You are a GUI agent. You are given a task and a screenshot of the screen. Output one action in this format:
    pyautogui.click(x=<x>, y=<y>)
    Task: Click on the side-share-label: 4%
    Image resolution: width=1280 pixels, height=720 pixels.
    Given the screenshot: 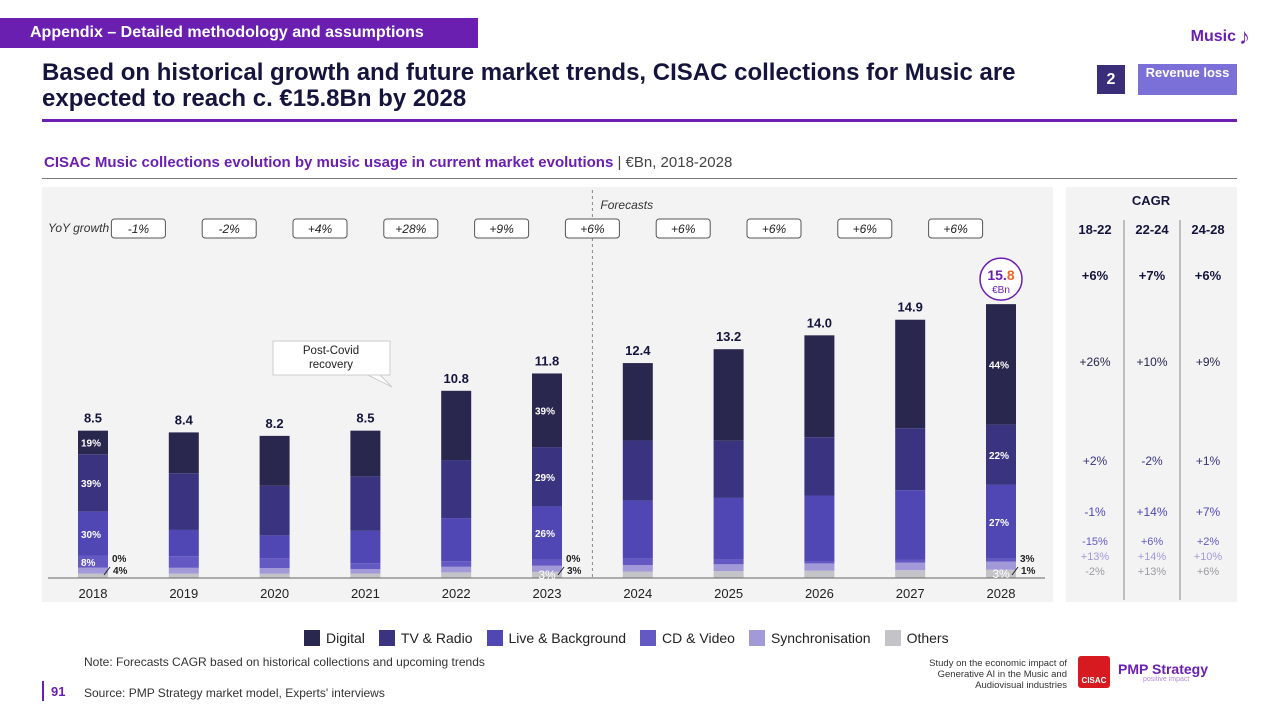 What is the action you would take?
    pyautogui.click(x=120, y=571)
    